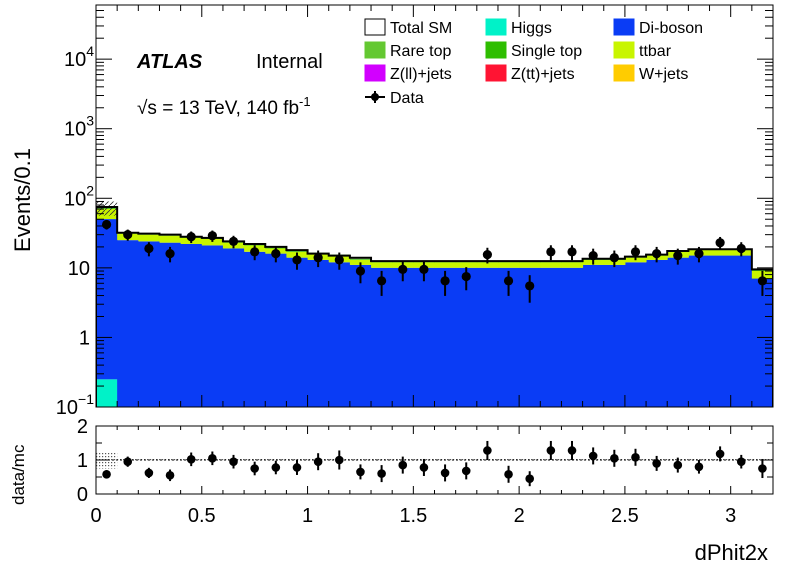 This screenshot has width=796, height=572. Describe the element at coordinates (375, 97) in the screenshot. I see `legend-marker-data` at that location.